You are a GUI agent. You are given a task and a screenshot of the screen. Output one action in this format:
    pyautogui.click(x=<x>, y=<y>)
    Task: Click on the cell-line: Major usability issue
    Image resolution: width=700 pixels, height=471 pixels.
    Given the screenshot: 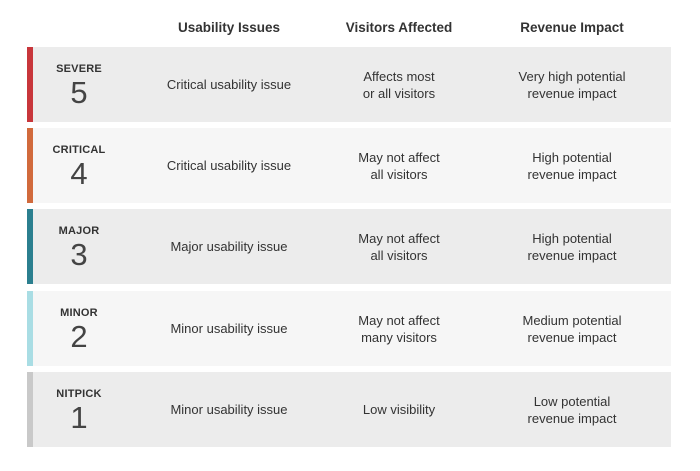 What is the action you would take?
    pyautogui.click(x=229, y=246)
    